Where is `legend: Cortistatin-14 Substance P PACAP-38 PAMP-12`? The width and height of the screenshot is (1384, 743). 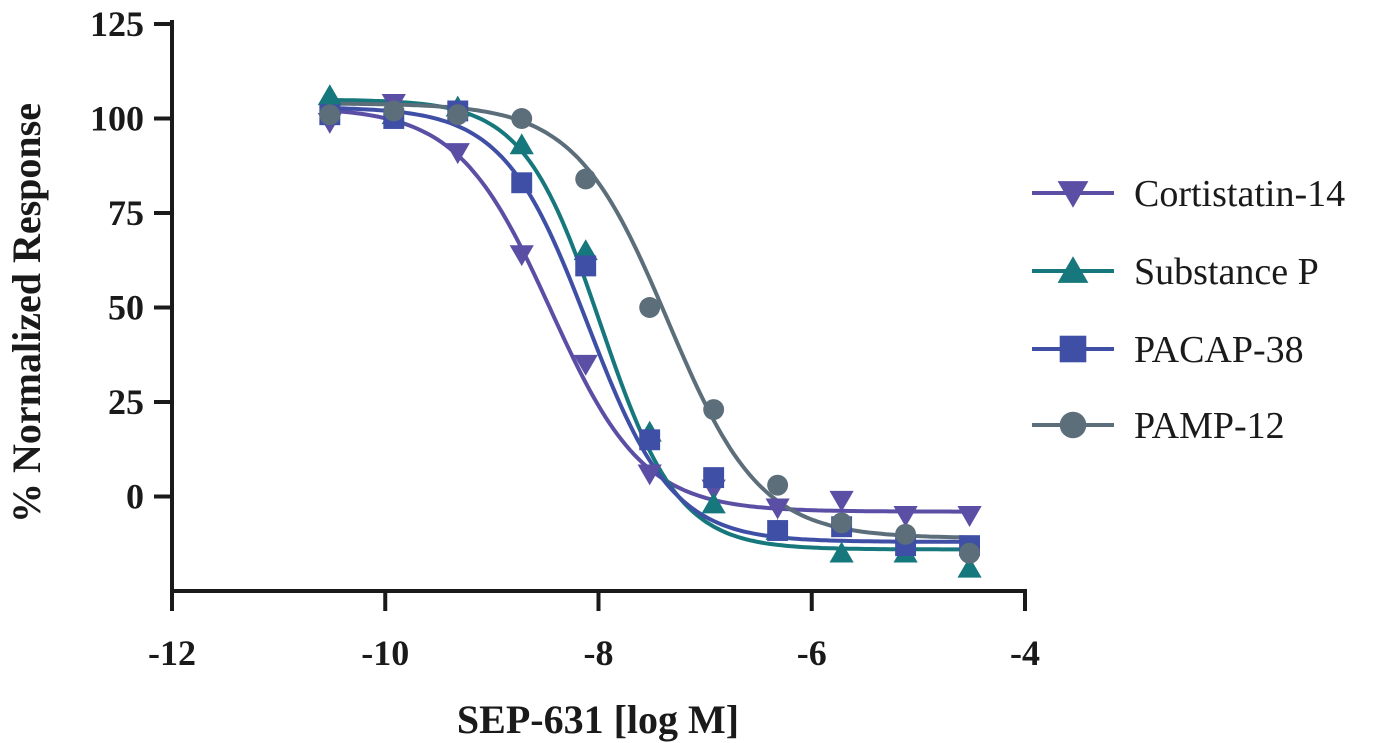
legend: Cortistatin-14 Substance P PACAP-38 PAMP-12 is located at coordinates (1188, 310).